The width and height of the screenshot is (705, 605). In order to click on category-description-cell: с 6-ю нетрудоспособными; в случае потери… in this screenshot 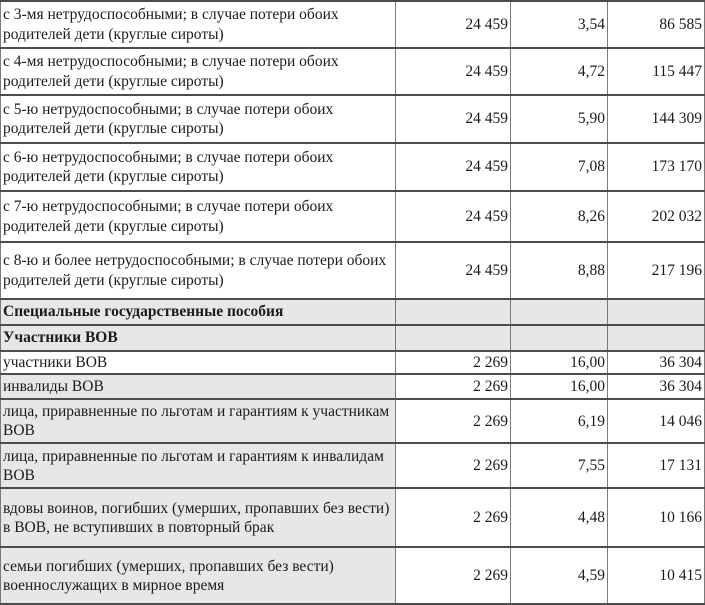, I will do `click(198, 167)`.